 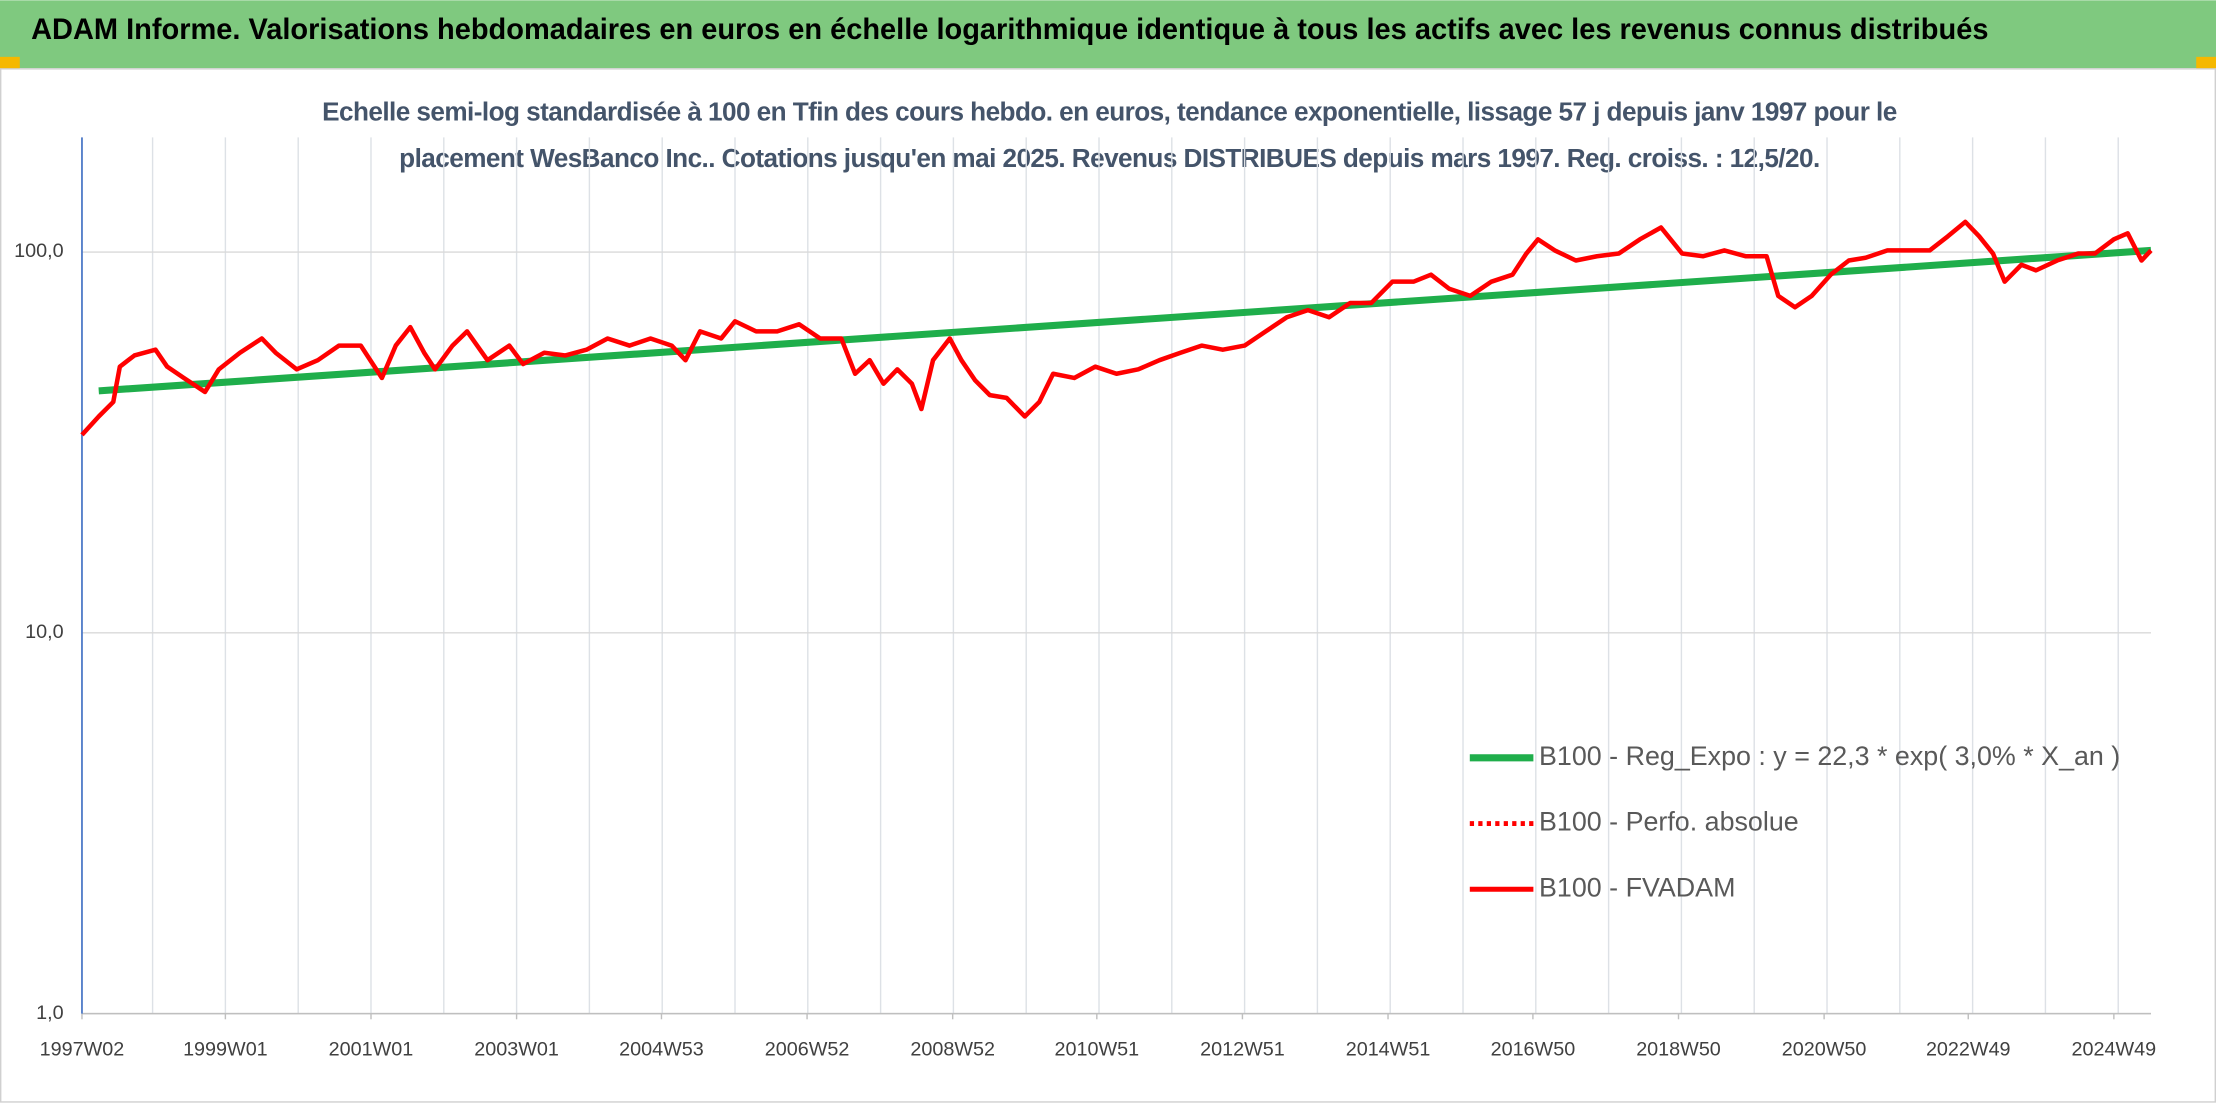 What do you see at coordinates (2114, 1050) in the screenshot?
I see `x-tick-label: 2024W49` at bounding box center [2114, 1050].